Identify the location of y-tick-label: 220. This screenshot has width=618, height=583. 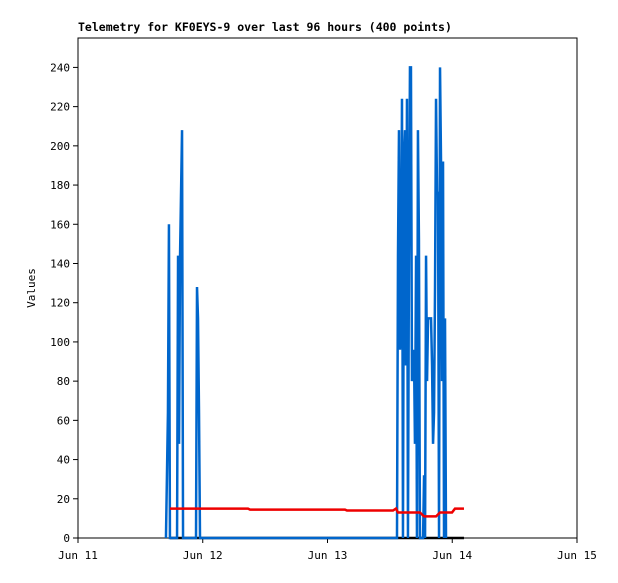
(60, 107).